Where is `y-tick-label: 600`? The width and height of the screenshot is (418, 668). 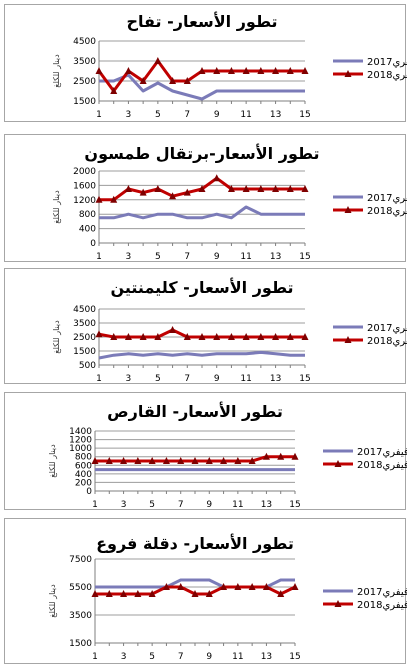
y-tick-label: 600 is located at coordinates (83, 466).